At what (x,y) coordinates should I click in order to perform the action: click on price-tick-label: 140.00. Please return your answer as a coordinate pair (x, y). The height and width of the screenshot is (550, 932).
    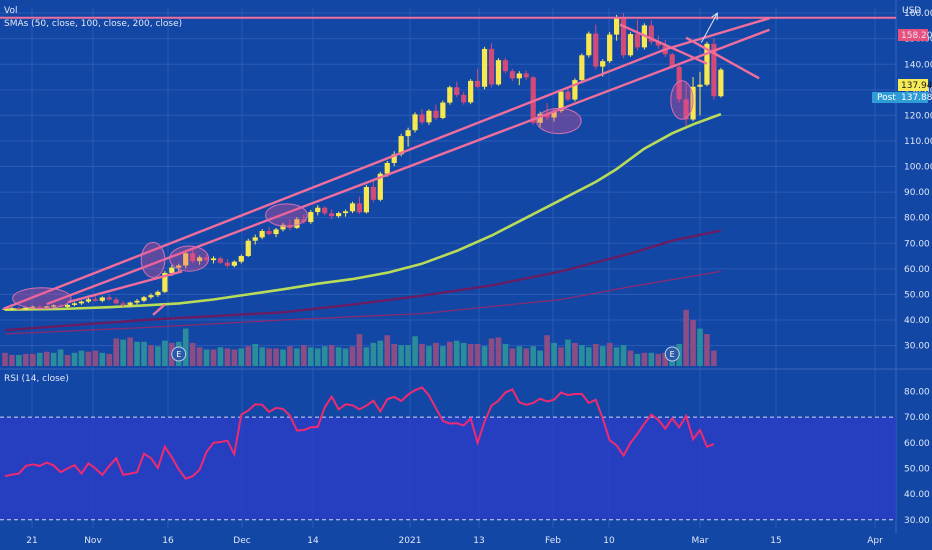
    Looking at the image, I should click on (918, 65).